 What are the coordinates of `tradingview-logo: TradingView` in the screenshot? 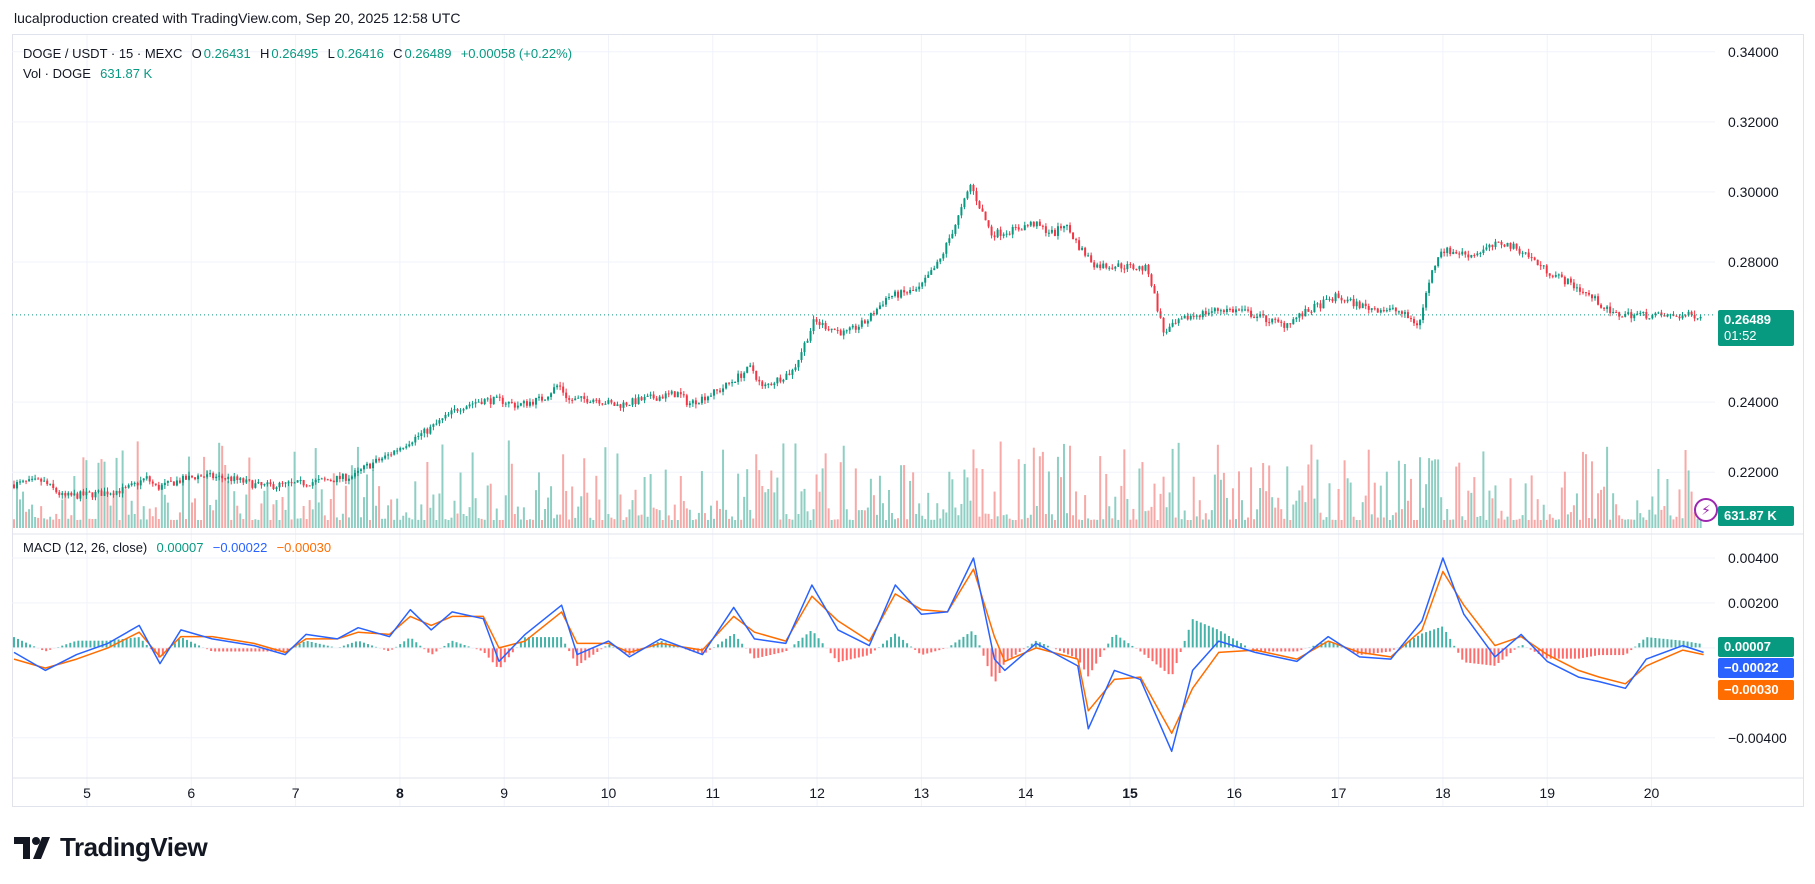 It's located at (111, 847).